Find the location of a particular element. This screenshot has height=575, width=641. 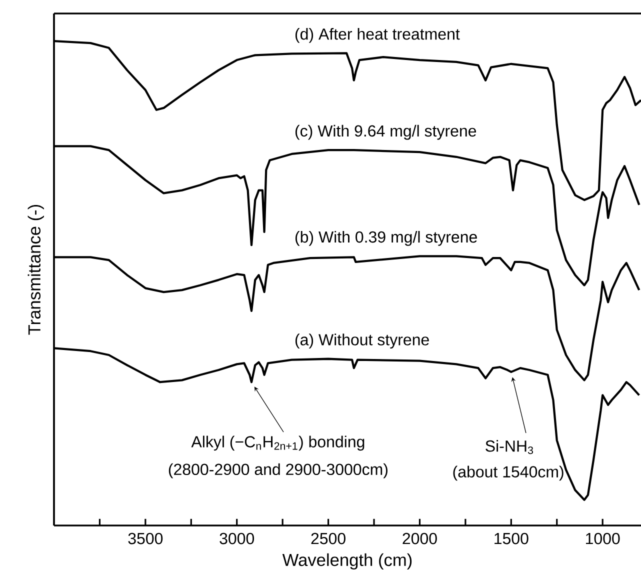

x-tick-label: 1000 is located at coordinates (603, 538).